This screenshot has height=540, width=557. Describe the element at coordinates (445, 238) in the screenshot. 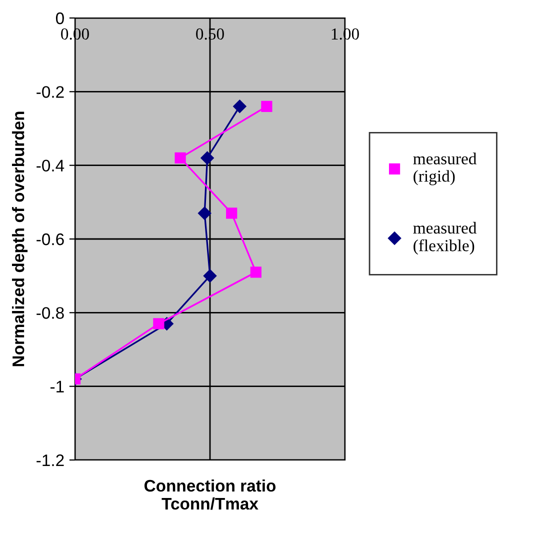

I see `legend-label: measured (flexible)` at that location.